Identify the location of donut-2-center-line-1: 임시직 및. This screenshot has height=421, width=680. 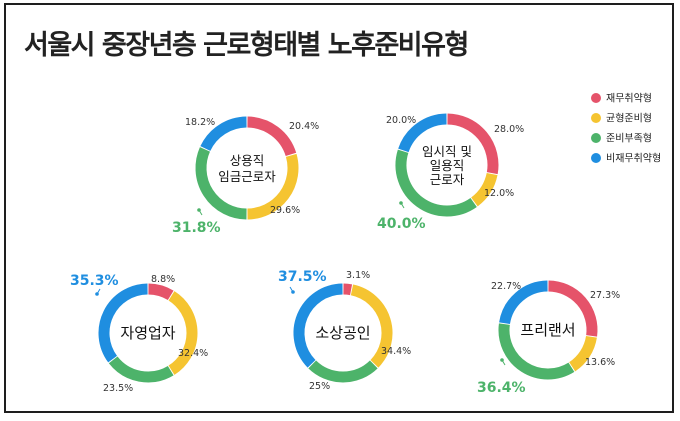
(447, 151).